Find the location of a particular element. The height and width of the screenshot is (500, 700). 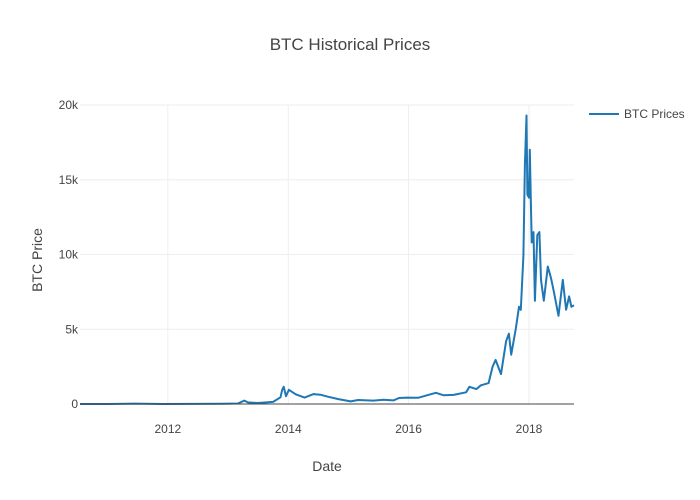

y-tick-label: 15k is located at coordinates (69, 180).